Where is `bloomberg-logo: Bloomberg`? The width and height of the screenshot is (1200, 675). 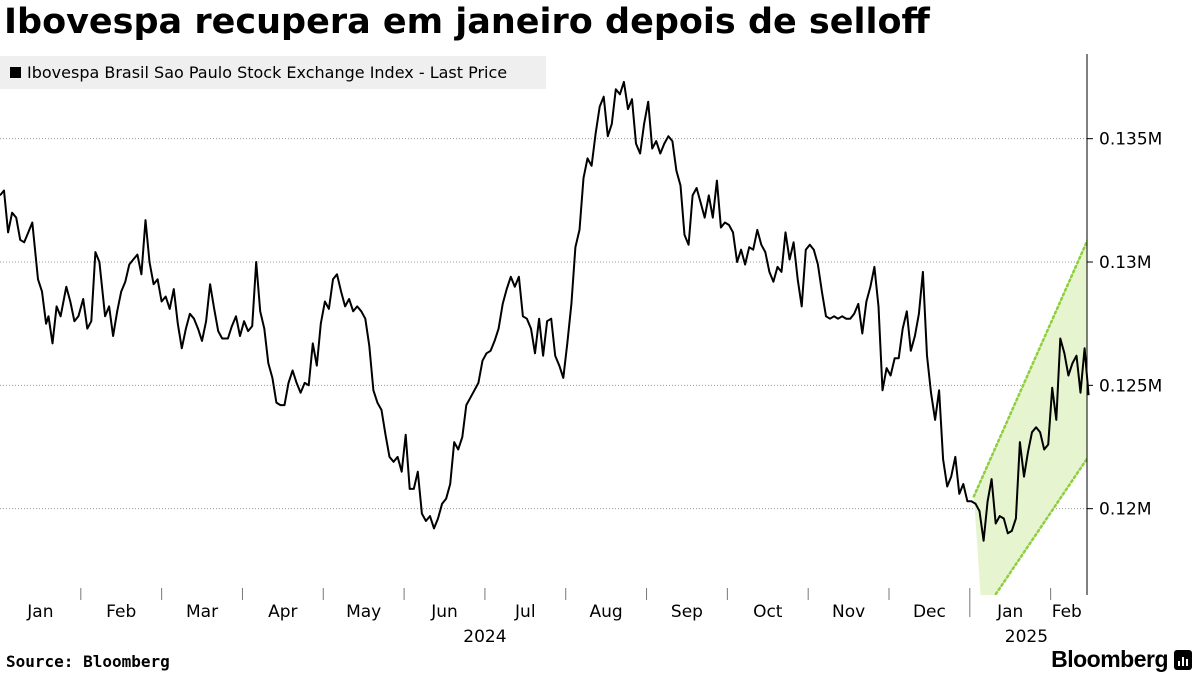 bloomberg-logo: Bloomberg is located at coordinates (1121, 659).